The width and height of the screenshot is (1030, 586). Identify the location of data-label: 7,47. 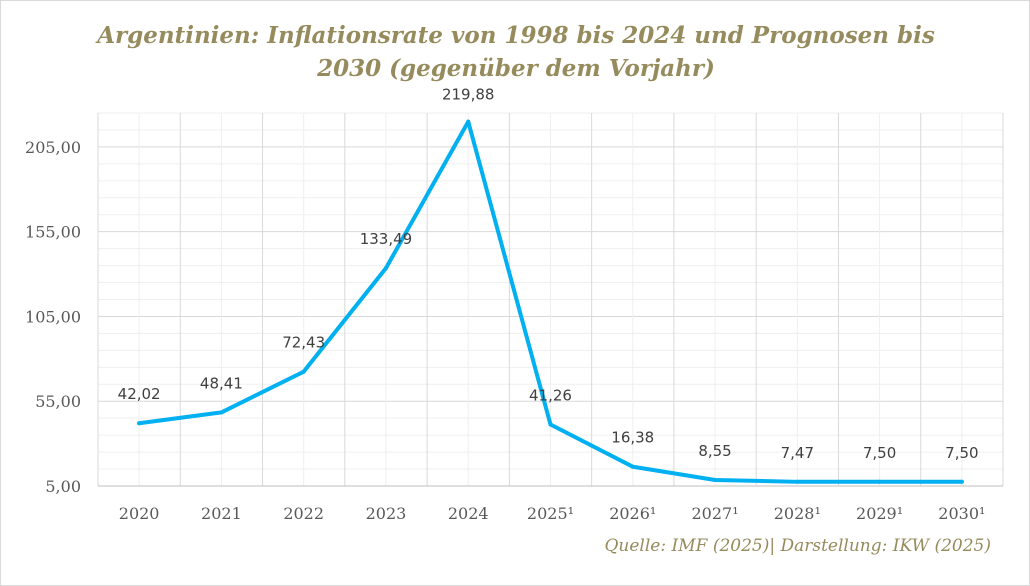
(797, 453).